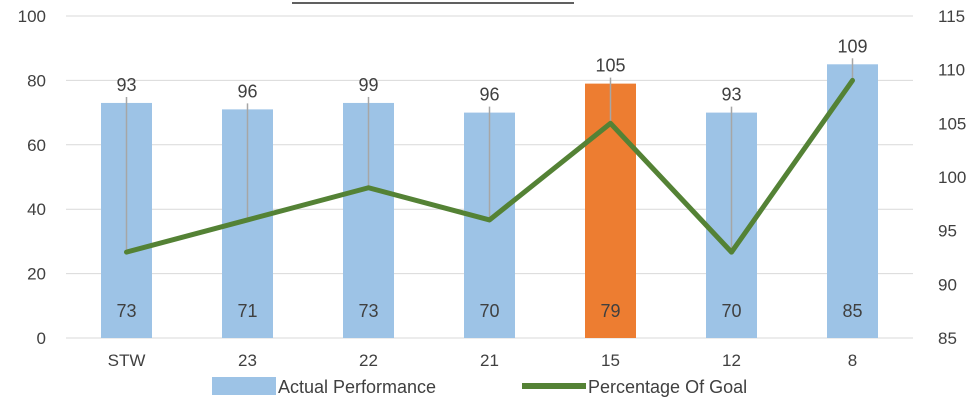  I want to click on x-tick-label: 21, so click(489, 360).